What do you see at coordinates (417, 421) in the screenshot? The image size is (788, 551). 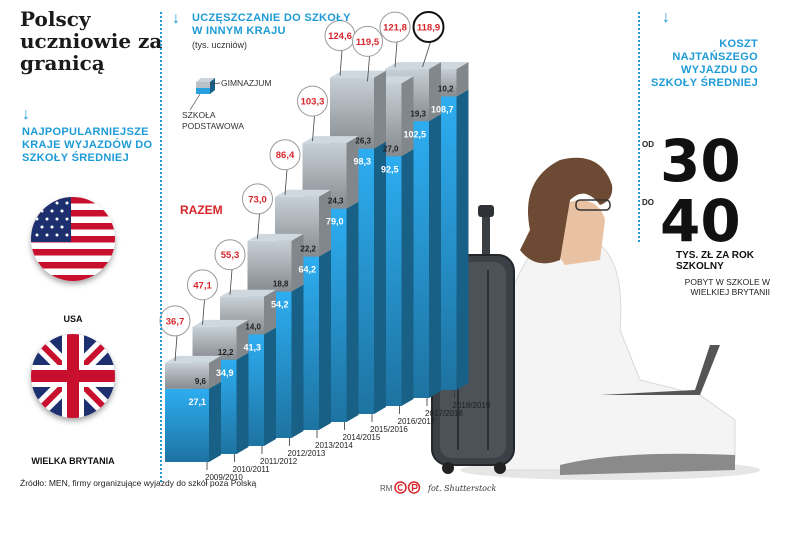 I see `category-label: 2016/2017` at bounding box center [417, 421].